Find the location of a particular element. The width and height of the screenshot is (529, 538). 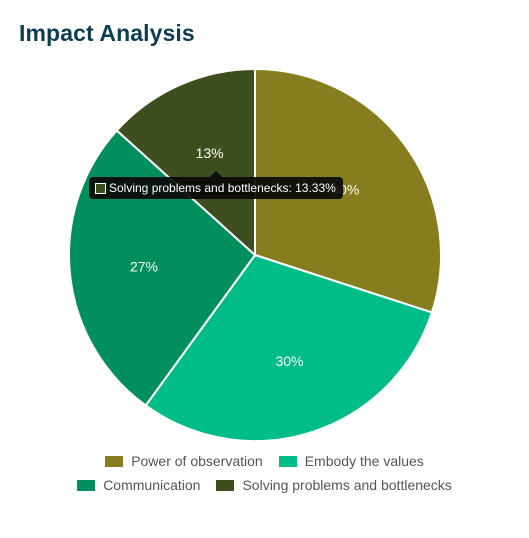

legend-item-power-of-observation: Power of observation is located at coordinates (184, 461).